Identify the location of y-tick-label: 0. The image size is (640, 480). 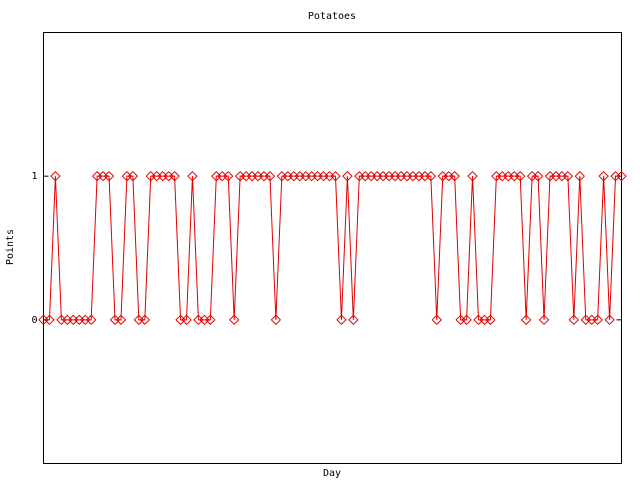
(34, 320).